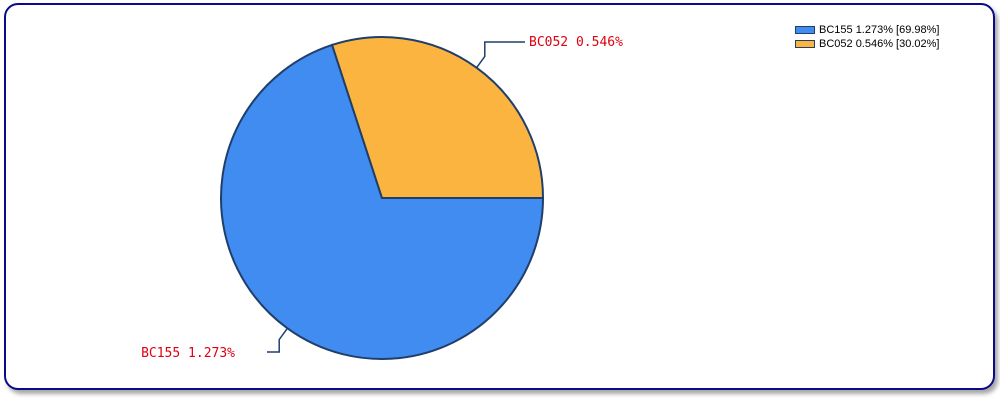 The height and width of the screenshot is (400, 1000). I want to click on slice-label-bc155: BC155 1.273%, so click(188, 353).